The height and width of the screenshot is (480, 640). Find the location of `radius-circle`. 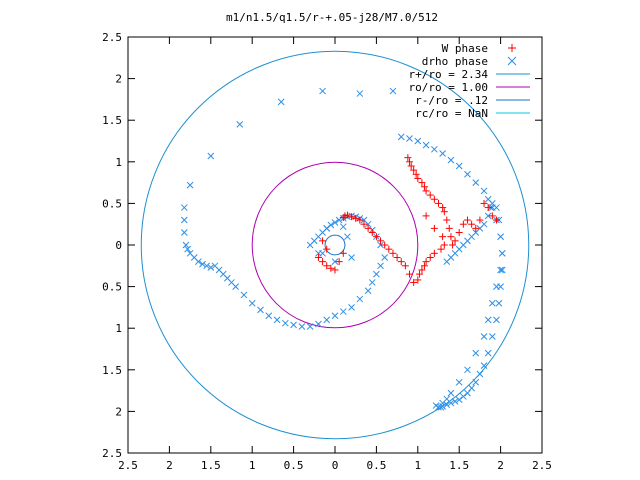

radius-circle is located at coordinates (335, 245).